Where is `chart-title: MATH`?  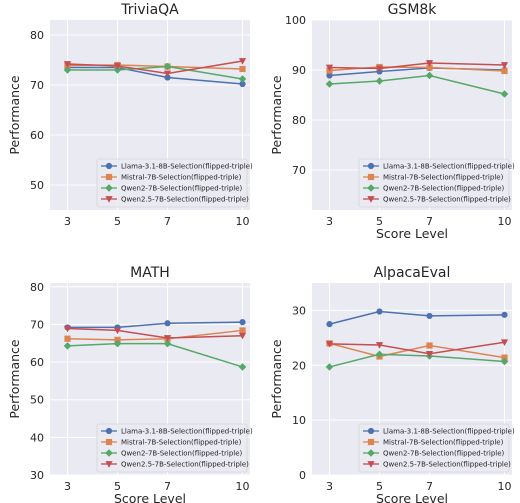
chart-title: MATH is located at coordinates (150, 273).